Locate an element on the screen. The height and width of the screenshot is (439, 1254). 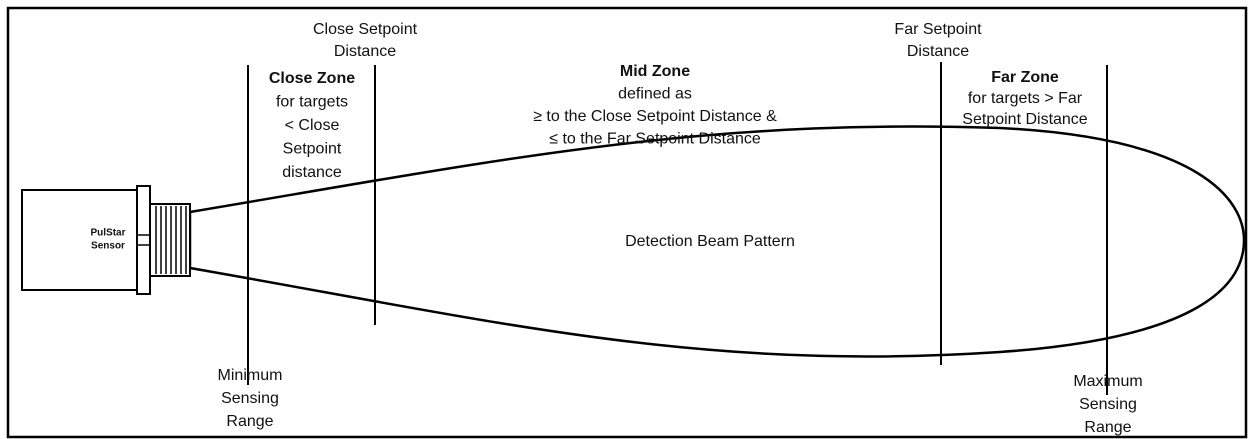
zone-title: Mid Zone is located at coordinates (655, 71).